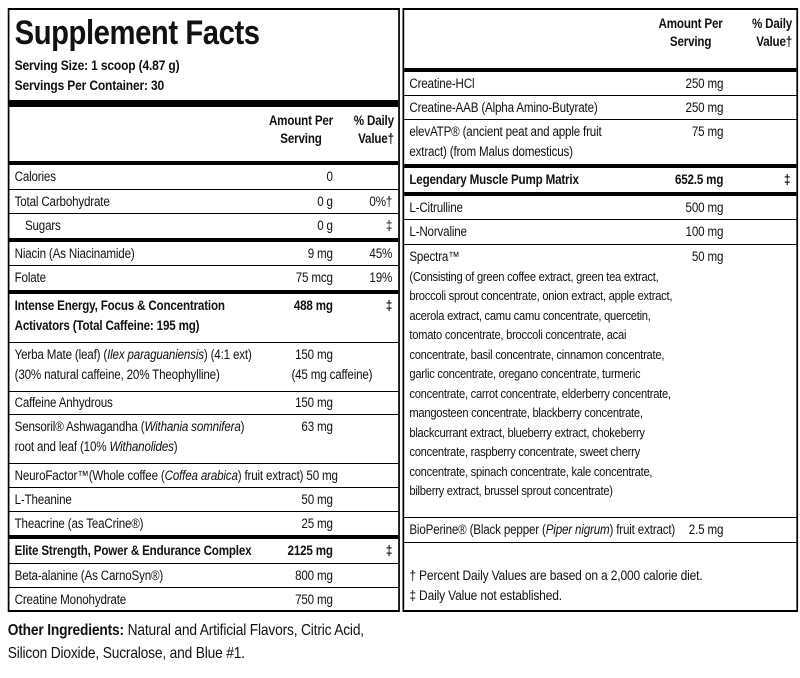 Image resolution: width=800 pixels, height=678 pixels. What do you see at coordinates (61, 354) in the screenshot?
I see `name-part: Yerba Mate (leaf) (` at bounding box center [61, 354].